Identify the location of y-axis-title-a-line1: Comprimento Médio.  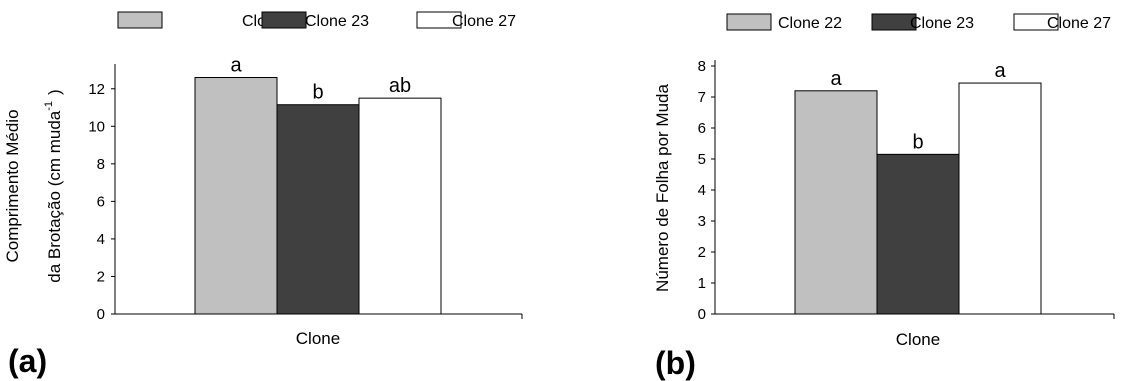
(12, 185).